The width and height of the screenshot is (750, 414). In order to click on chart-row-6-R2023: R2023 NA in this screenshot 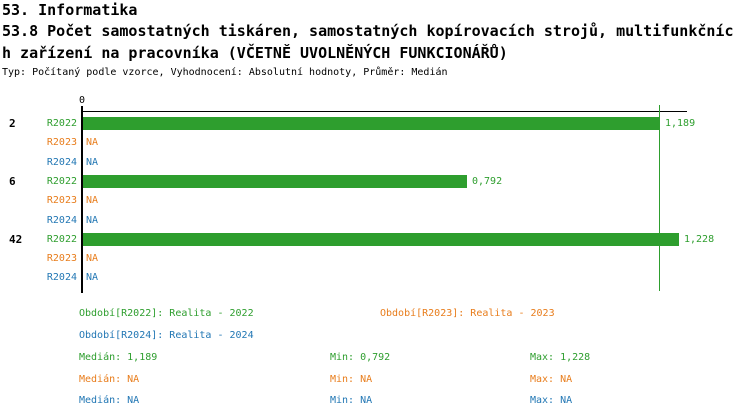, I will do `click(375, 200)`.